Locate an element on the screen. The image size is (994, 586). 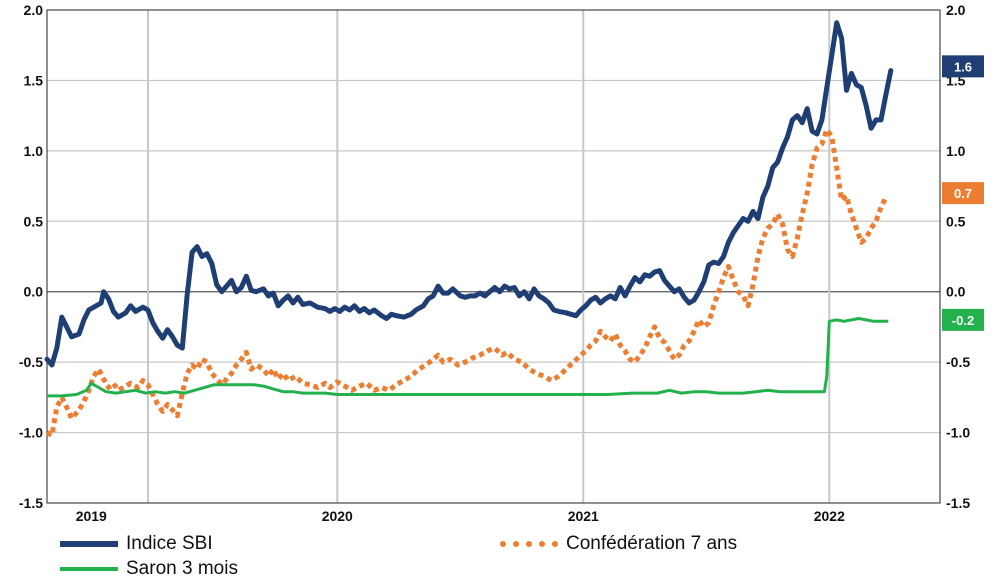
x-tick-label: 2022 is located at coordinates (829, 516).